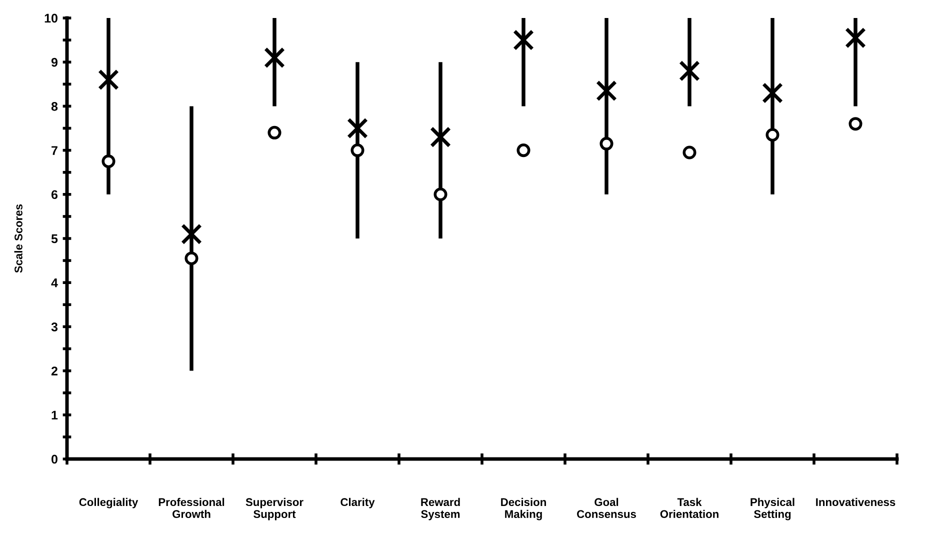  Describe the element at coordinates (51, 18) in the screenshot. I see `y-tick-label: 10` at that location.